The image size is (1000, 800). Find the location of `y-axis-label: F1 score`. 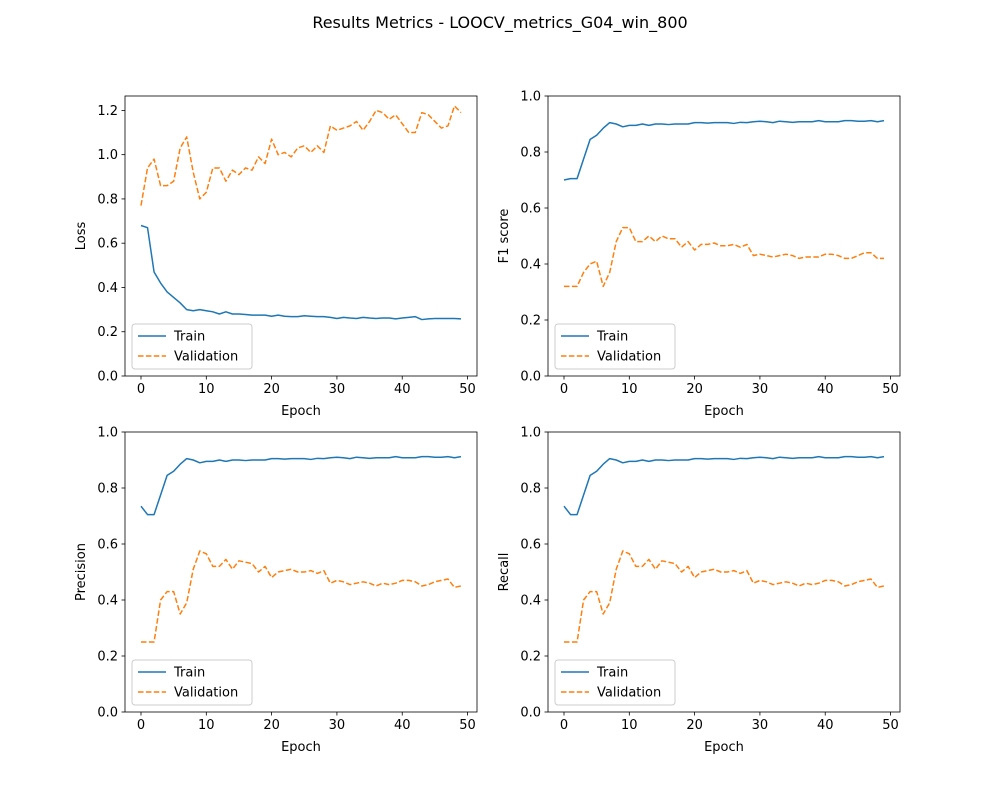

y-axis-label: F1 score is located at coordinates (504, 236).